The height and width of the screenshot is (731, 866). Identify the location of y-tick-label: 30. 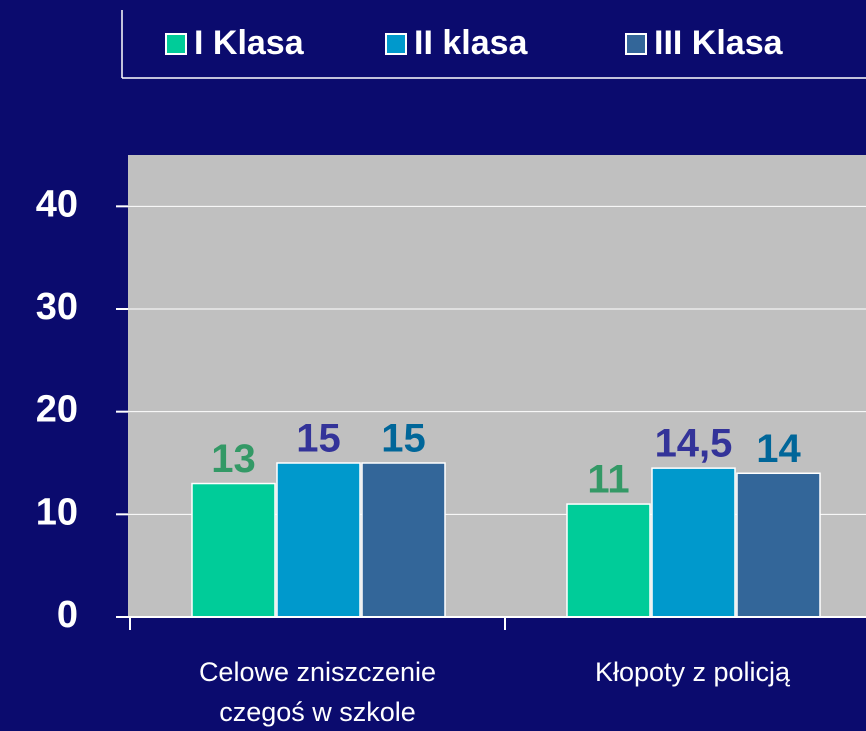
(57, 307).